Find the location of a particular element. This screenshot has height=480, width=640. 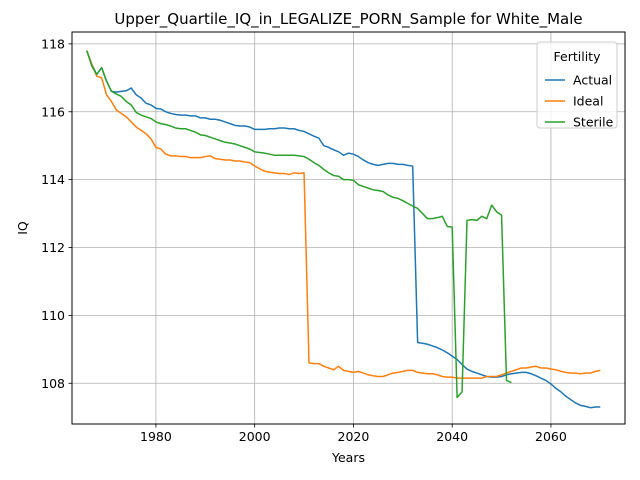

x-axis-label: Years is located at coordinates (348, 457).